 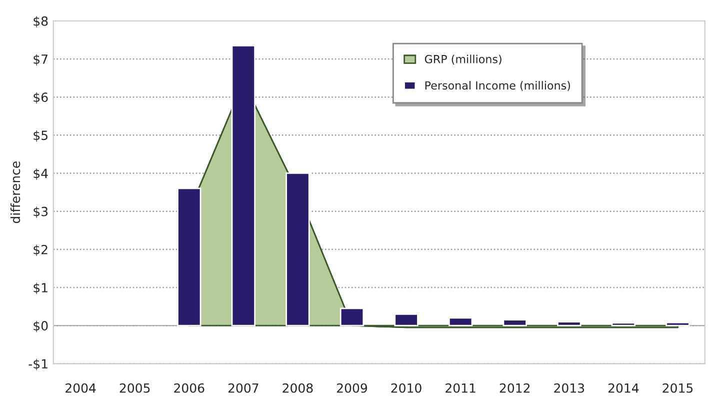 I want to click on x-tick-label: 2005, so click(x=135, y=388).